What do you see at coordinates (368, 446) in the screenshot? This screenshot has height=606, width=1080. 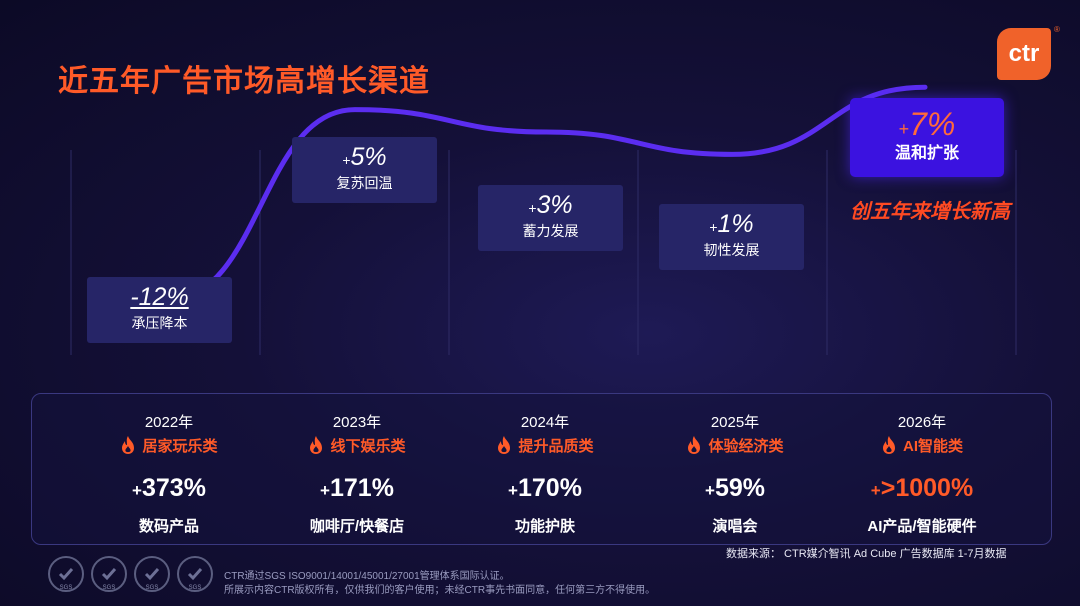 I see `category-label: 线下娱乐类` at bounding box center [368, 446].